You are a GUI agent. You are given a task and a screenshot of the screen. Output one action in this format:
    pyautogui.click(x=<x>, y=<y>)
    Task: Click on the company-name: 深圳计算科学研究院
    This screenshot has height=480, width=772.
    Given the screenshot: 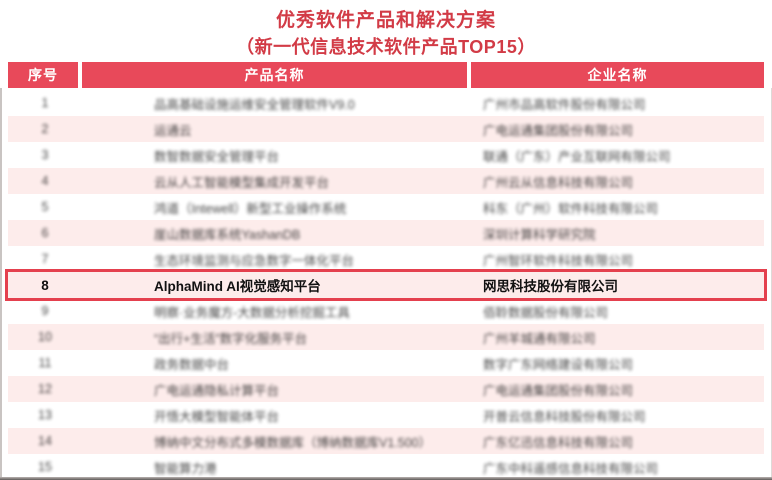 What is the action you would take?
    pyautogui.click(x=539, y=234)
    